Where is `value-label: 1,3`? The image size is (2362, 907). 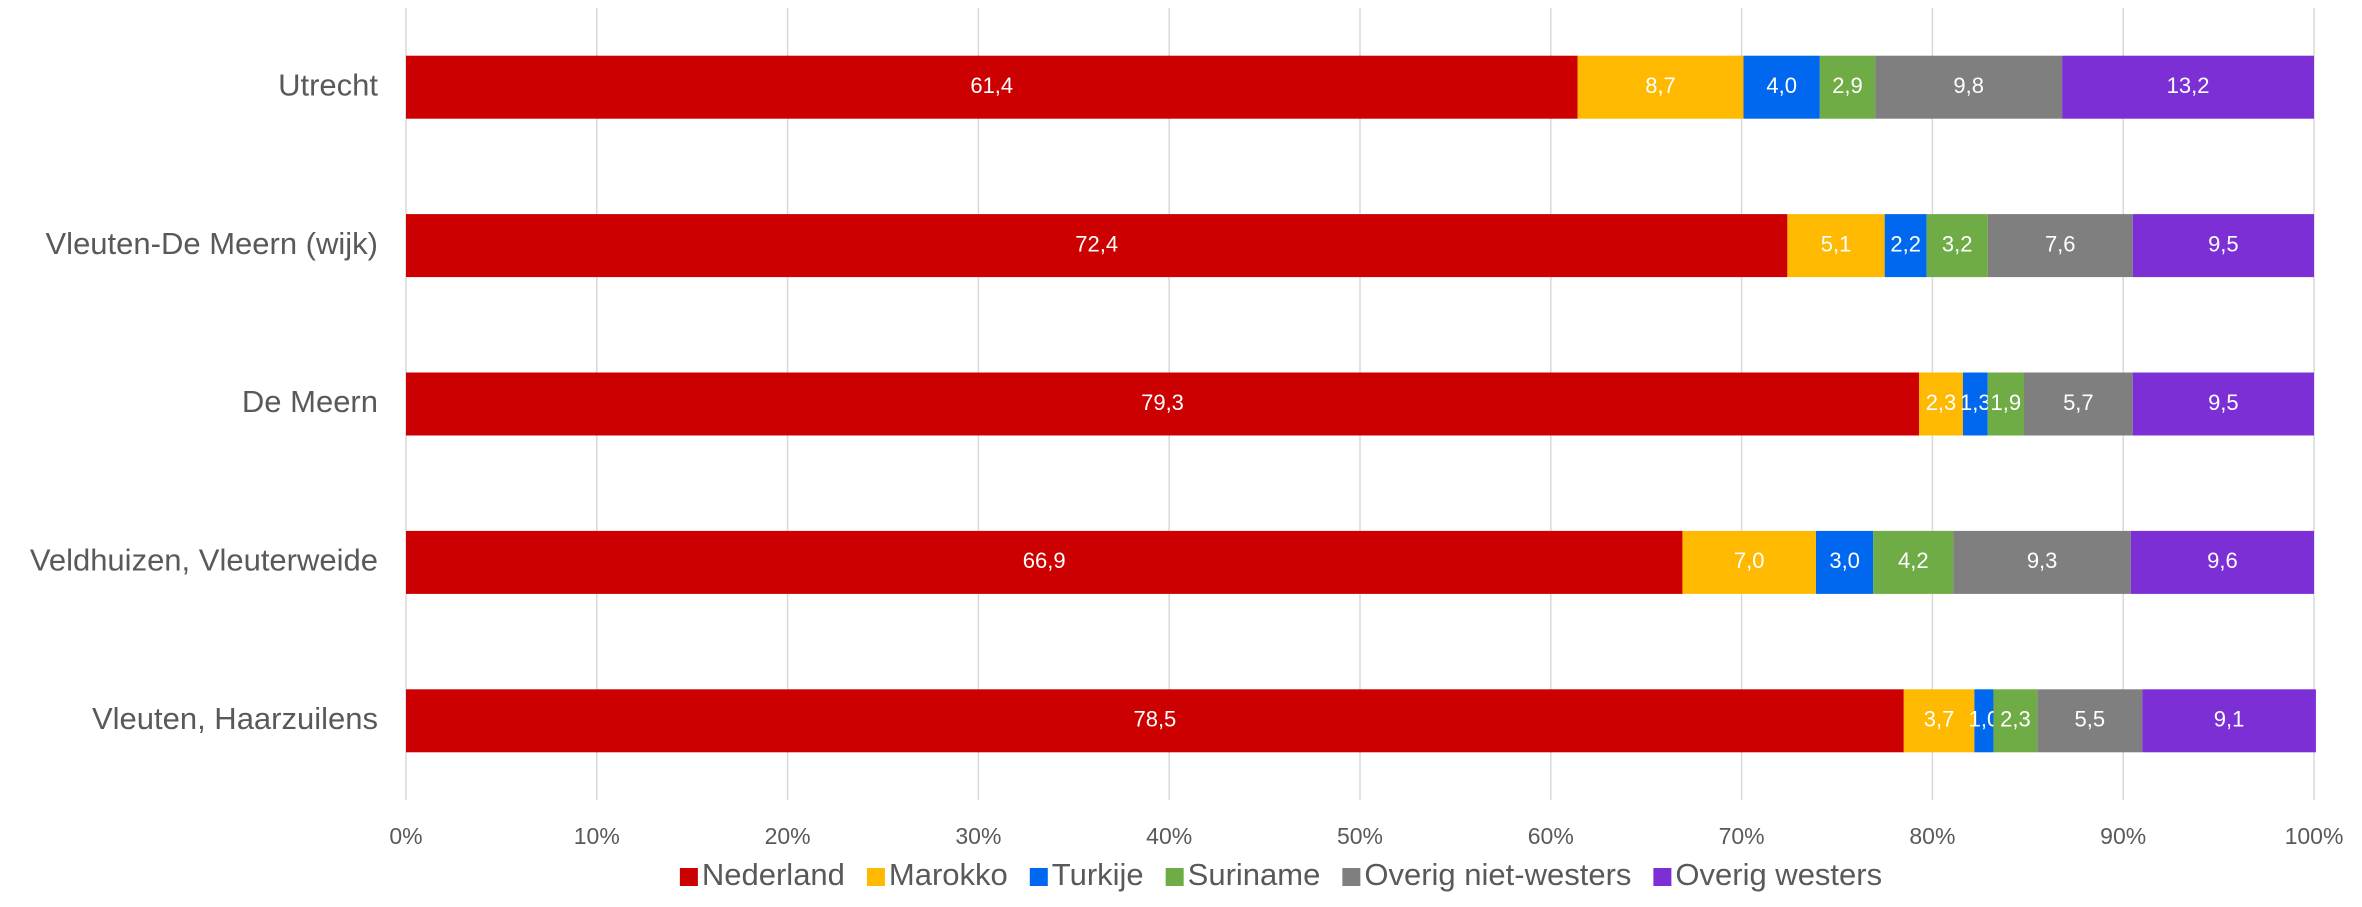
value-label: 1,3 is located at coordinates (1975, 402).